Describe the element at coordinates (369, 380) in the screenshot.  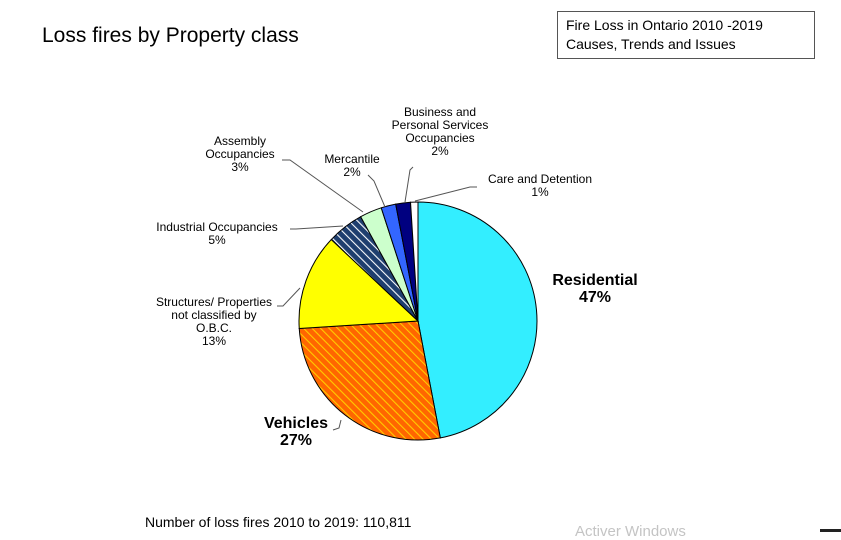
I see `pie-slice-vehicles` at that location.